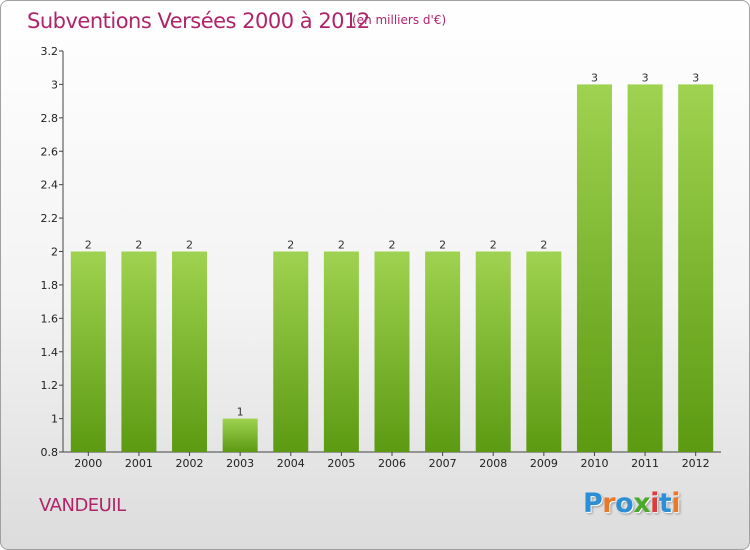 The height and width of the screenshot is (550, 750). Describe the element at coordinates (624, 503) in the screenshot. I see `logo-letter: o` at that location.